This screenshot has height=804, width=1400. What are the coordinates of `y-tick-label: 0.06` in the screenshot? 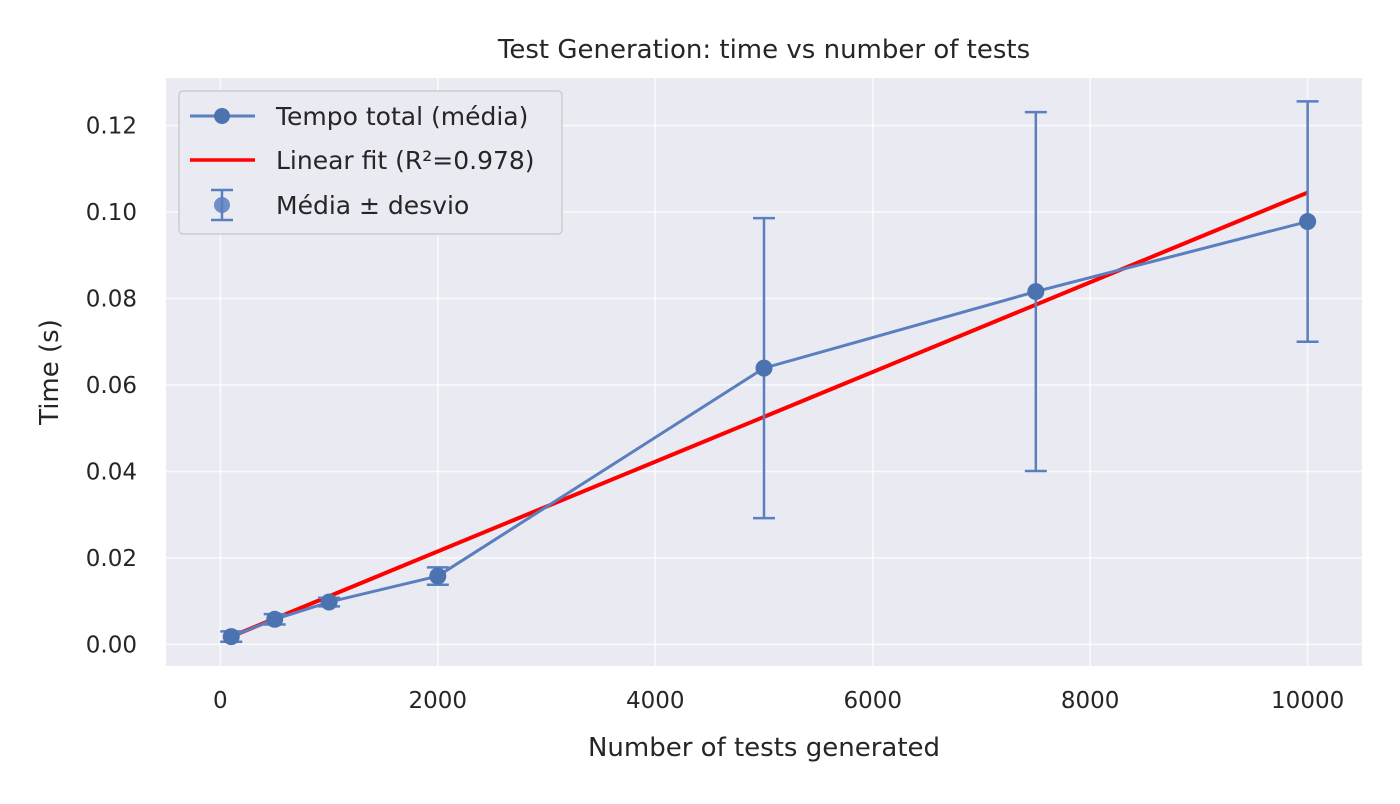 It's located at (111, 386).